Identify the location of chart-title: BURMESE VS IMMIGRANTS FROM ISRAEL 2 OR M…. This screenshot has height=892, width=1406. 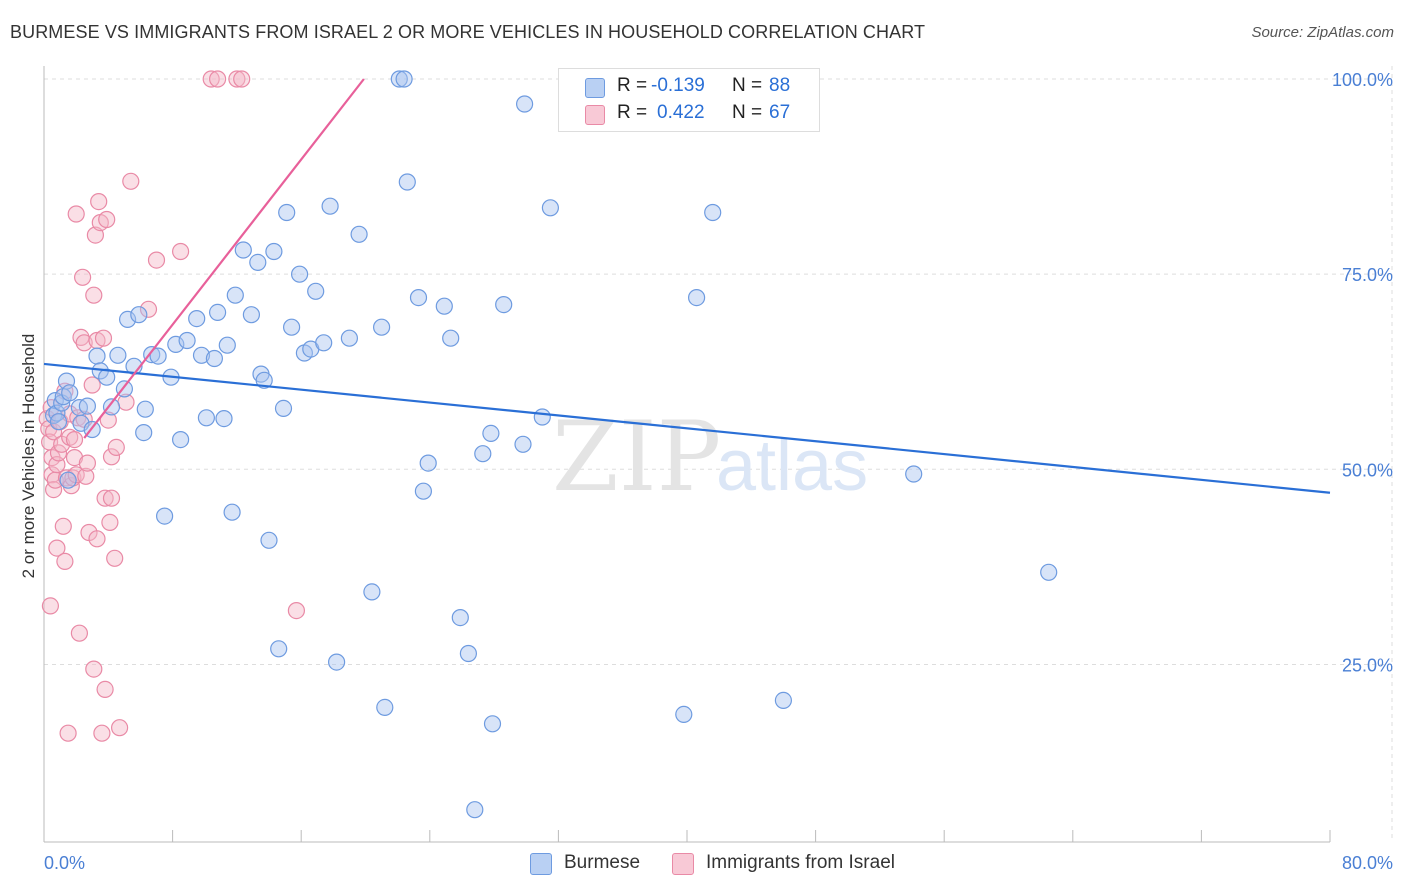
(468, 32).